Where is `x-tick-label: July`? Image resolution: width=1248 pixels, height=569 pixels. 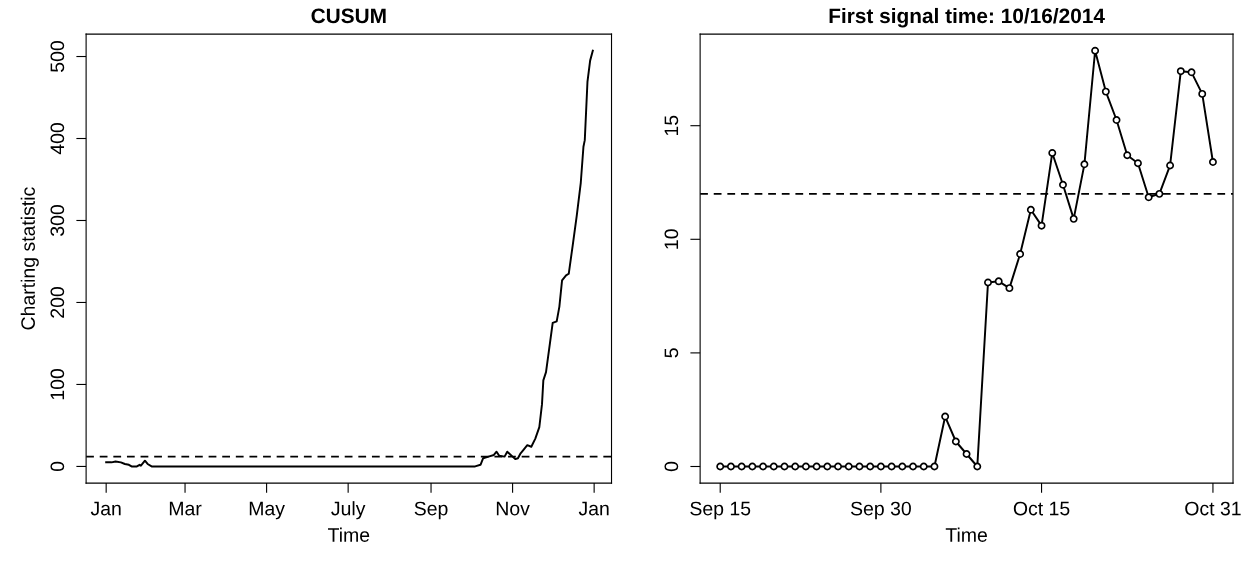 x-tick-label: July is located at coordinates (348, 510).